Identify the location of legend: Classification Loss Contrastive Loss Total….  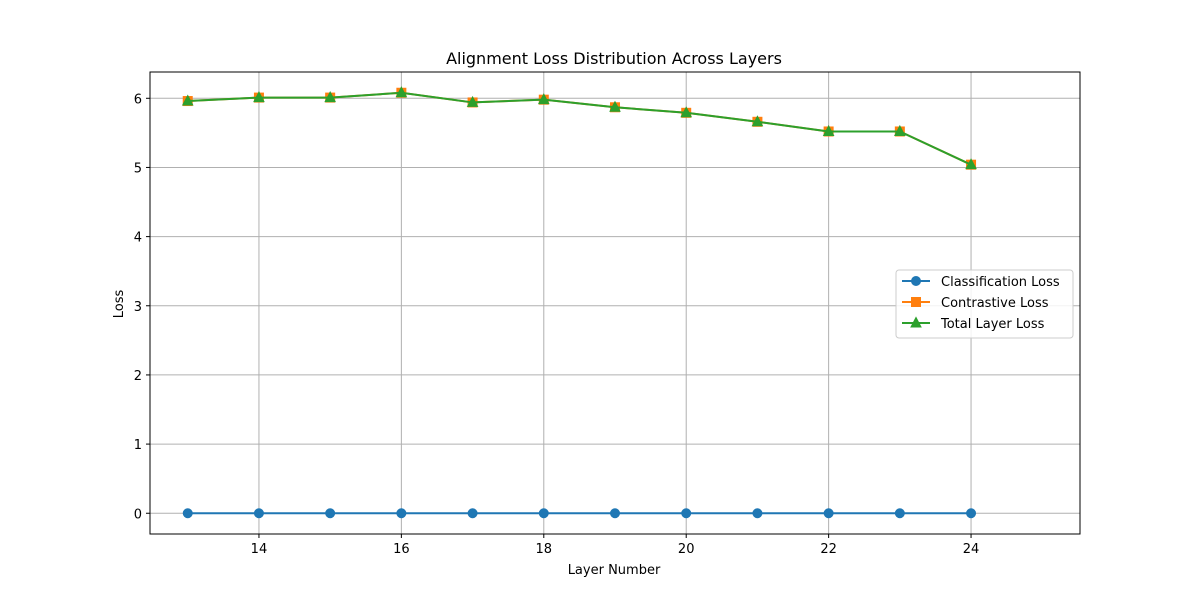
(984, 304).